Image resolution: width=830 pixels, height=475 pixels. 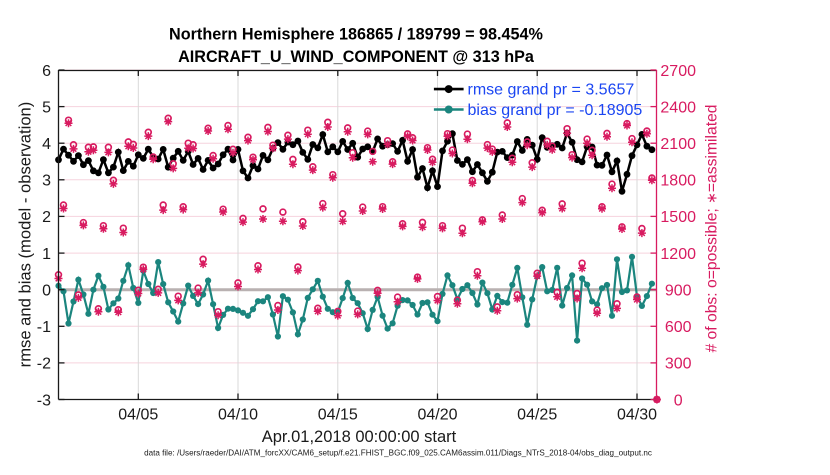 I want to click on svg-text: 2700, so click(x=678, y=71).